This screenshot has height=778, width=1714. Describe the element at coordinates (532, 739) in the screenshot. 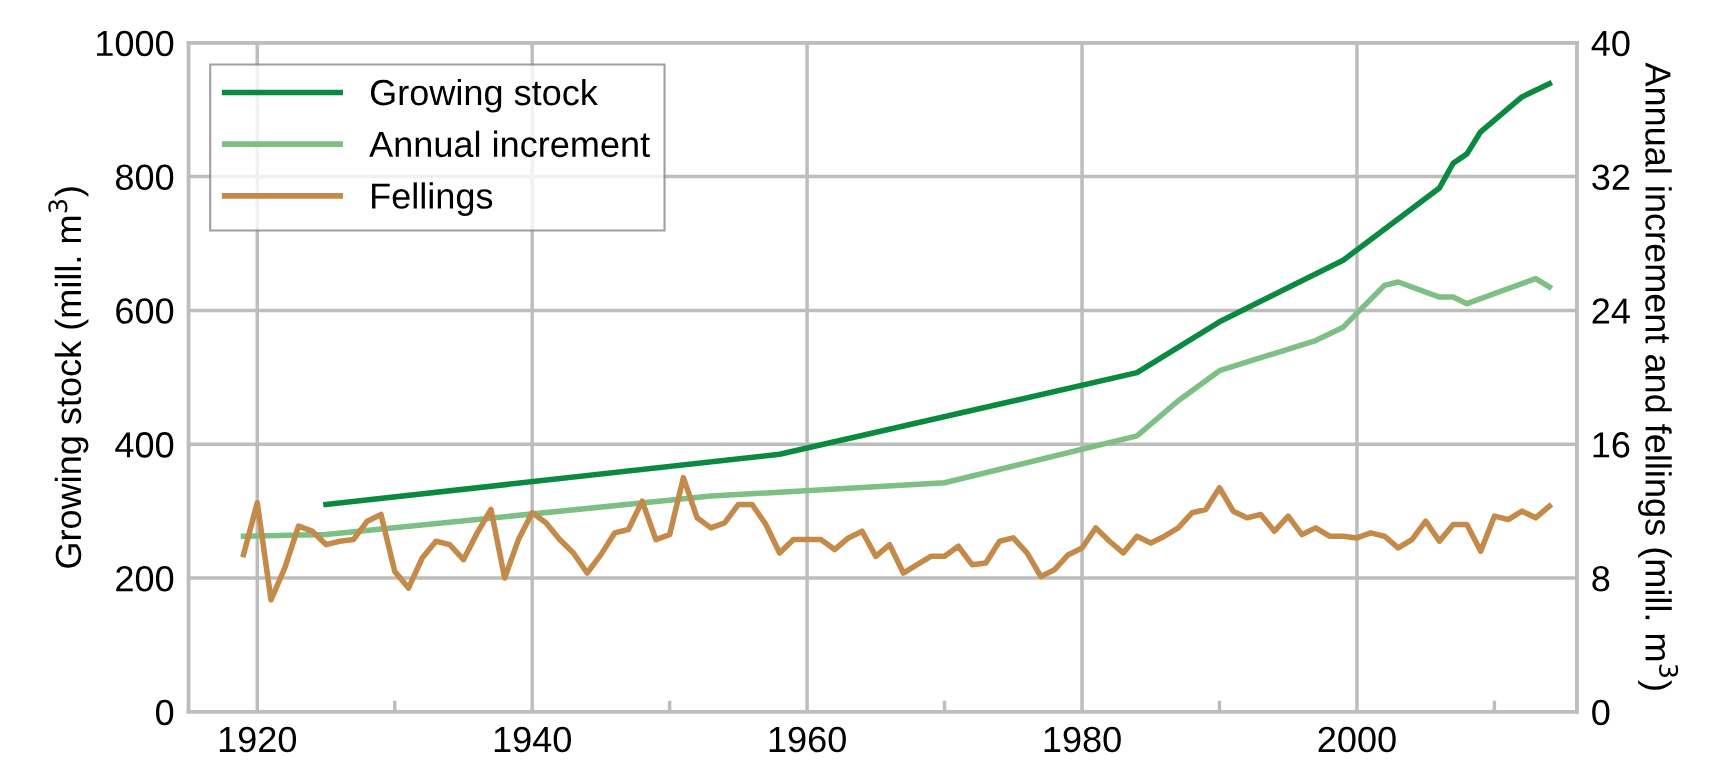

I see `x-tick-label: 1940` at that location.